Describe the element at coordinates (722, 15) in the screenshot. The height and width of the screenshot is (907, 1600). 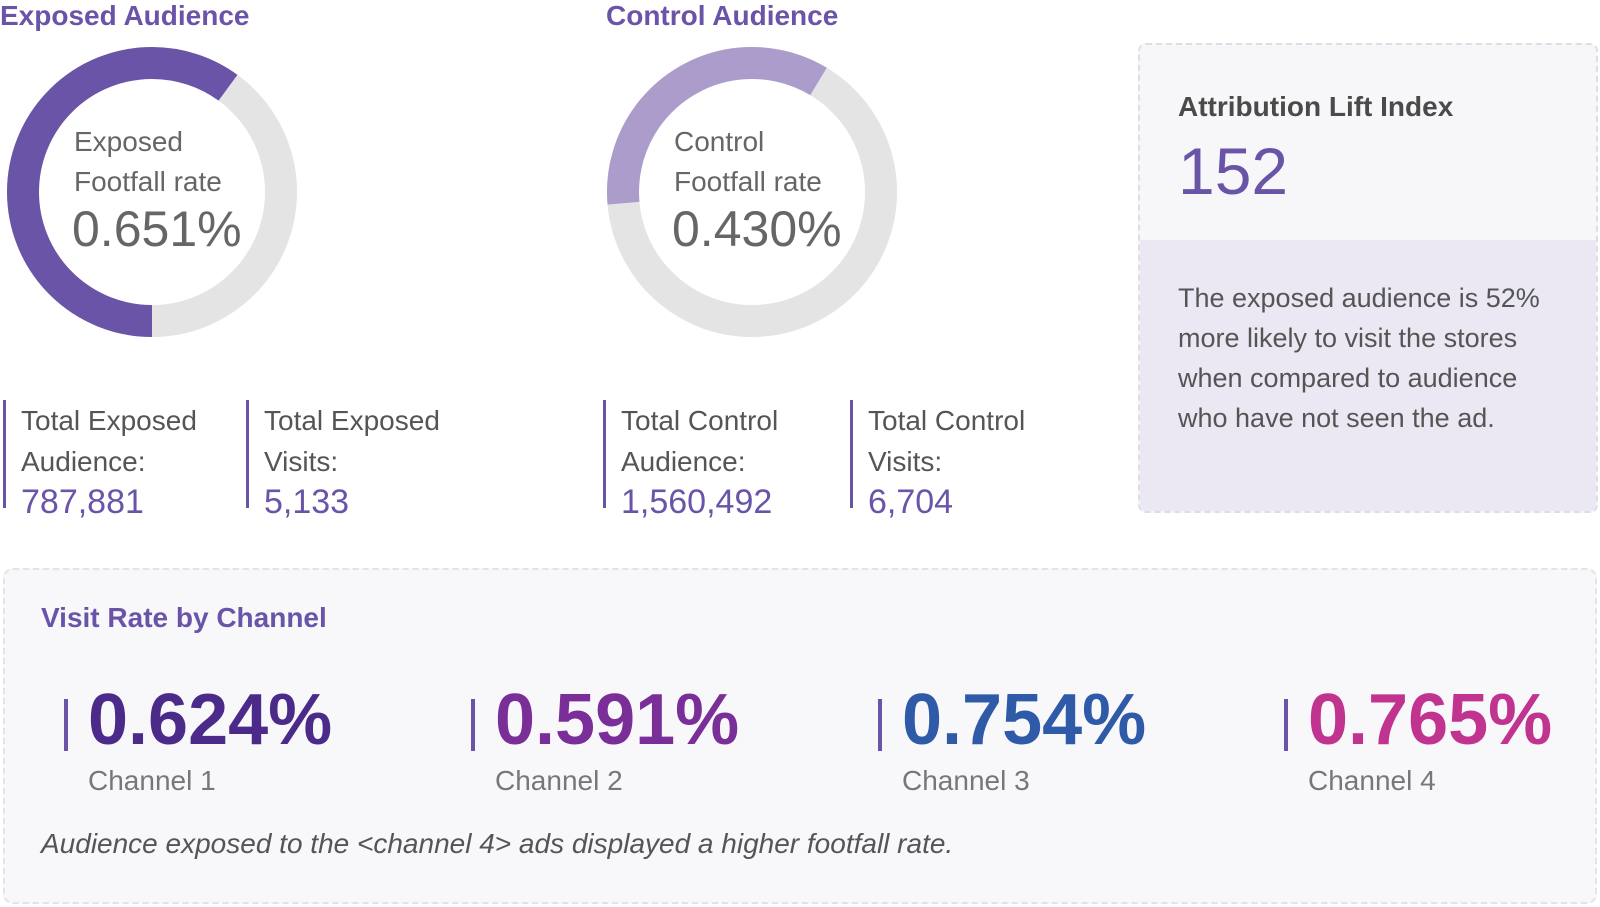
I see `control-audience-title: Control Audience` at that location.